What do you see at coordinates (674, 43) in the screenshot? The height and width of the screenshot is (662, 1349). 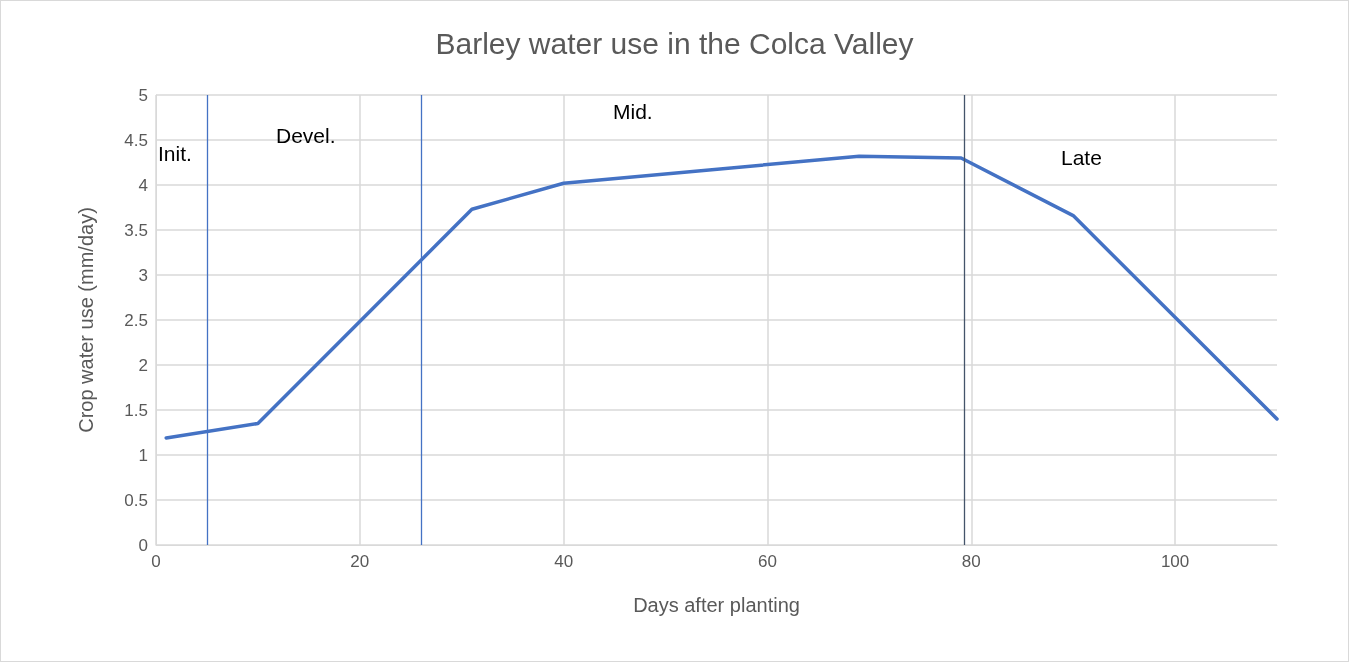 I see `chart-title: Barley water use in the Colca Valley` at bounding box center [674, 43].